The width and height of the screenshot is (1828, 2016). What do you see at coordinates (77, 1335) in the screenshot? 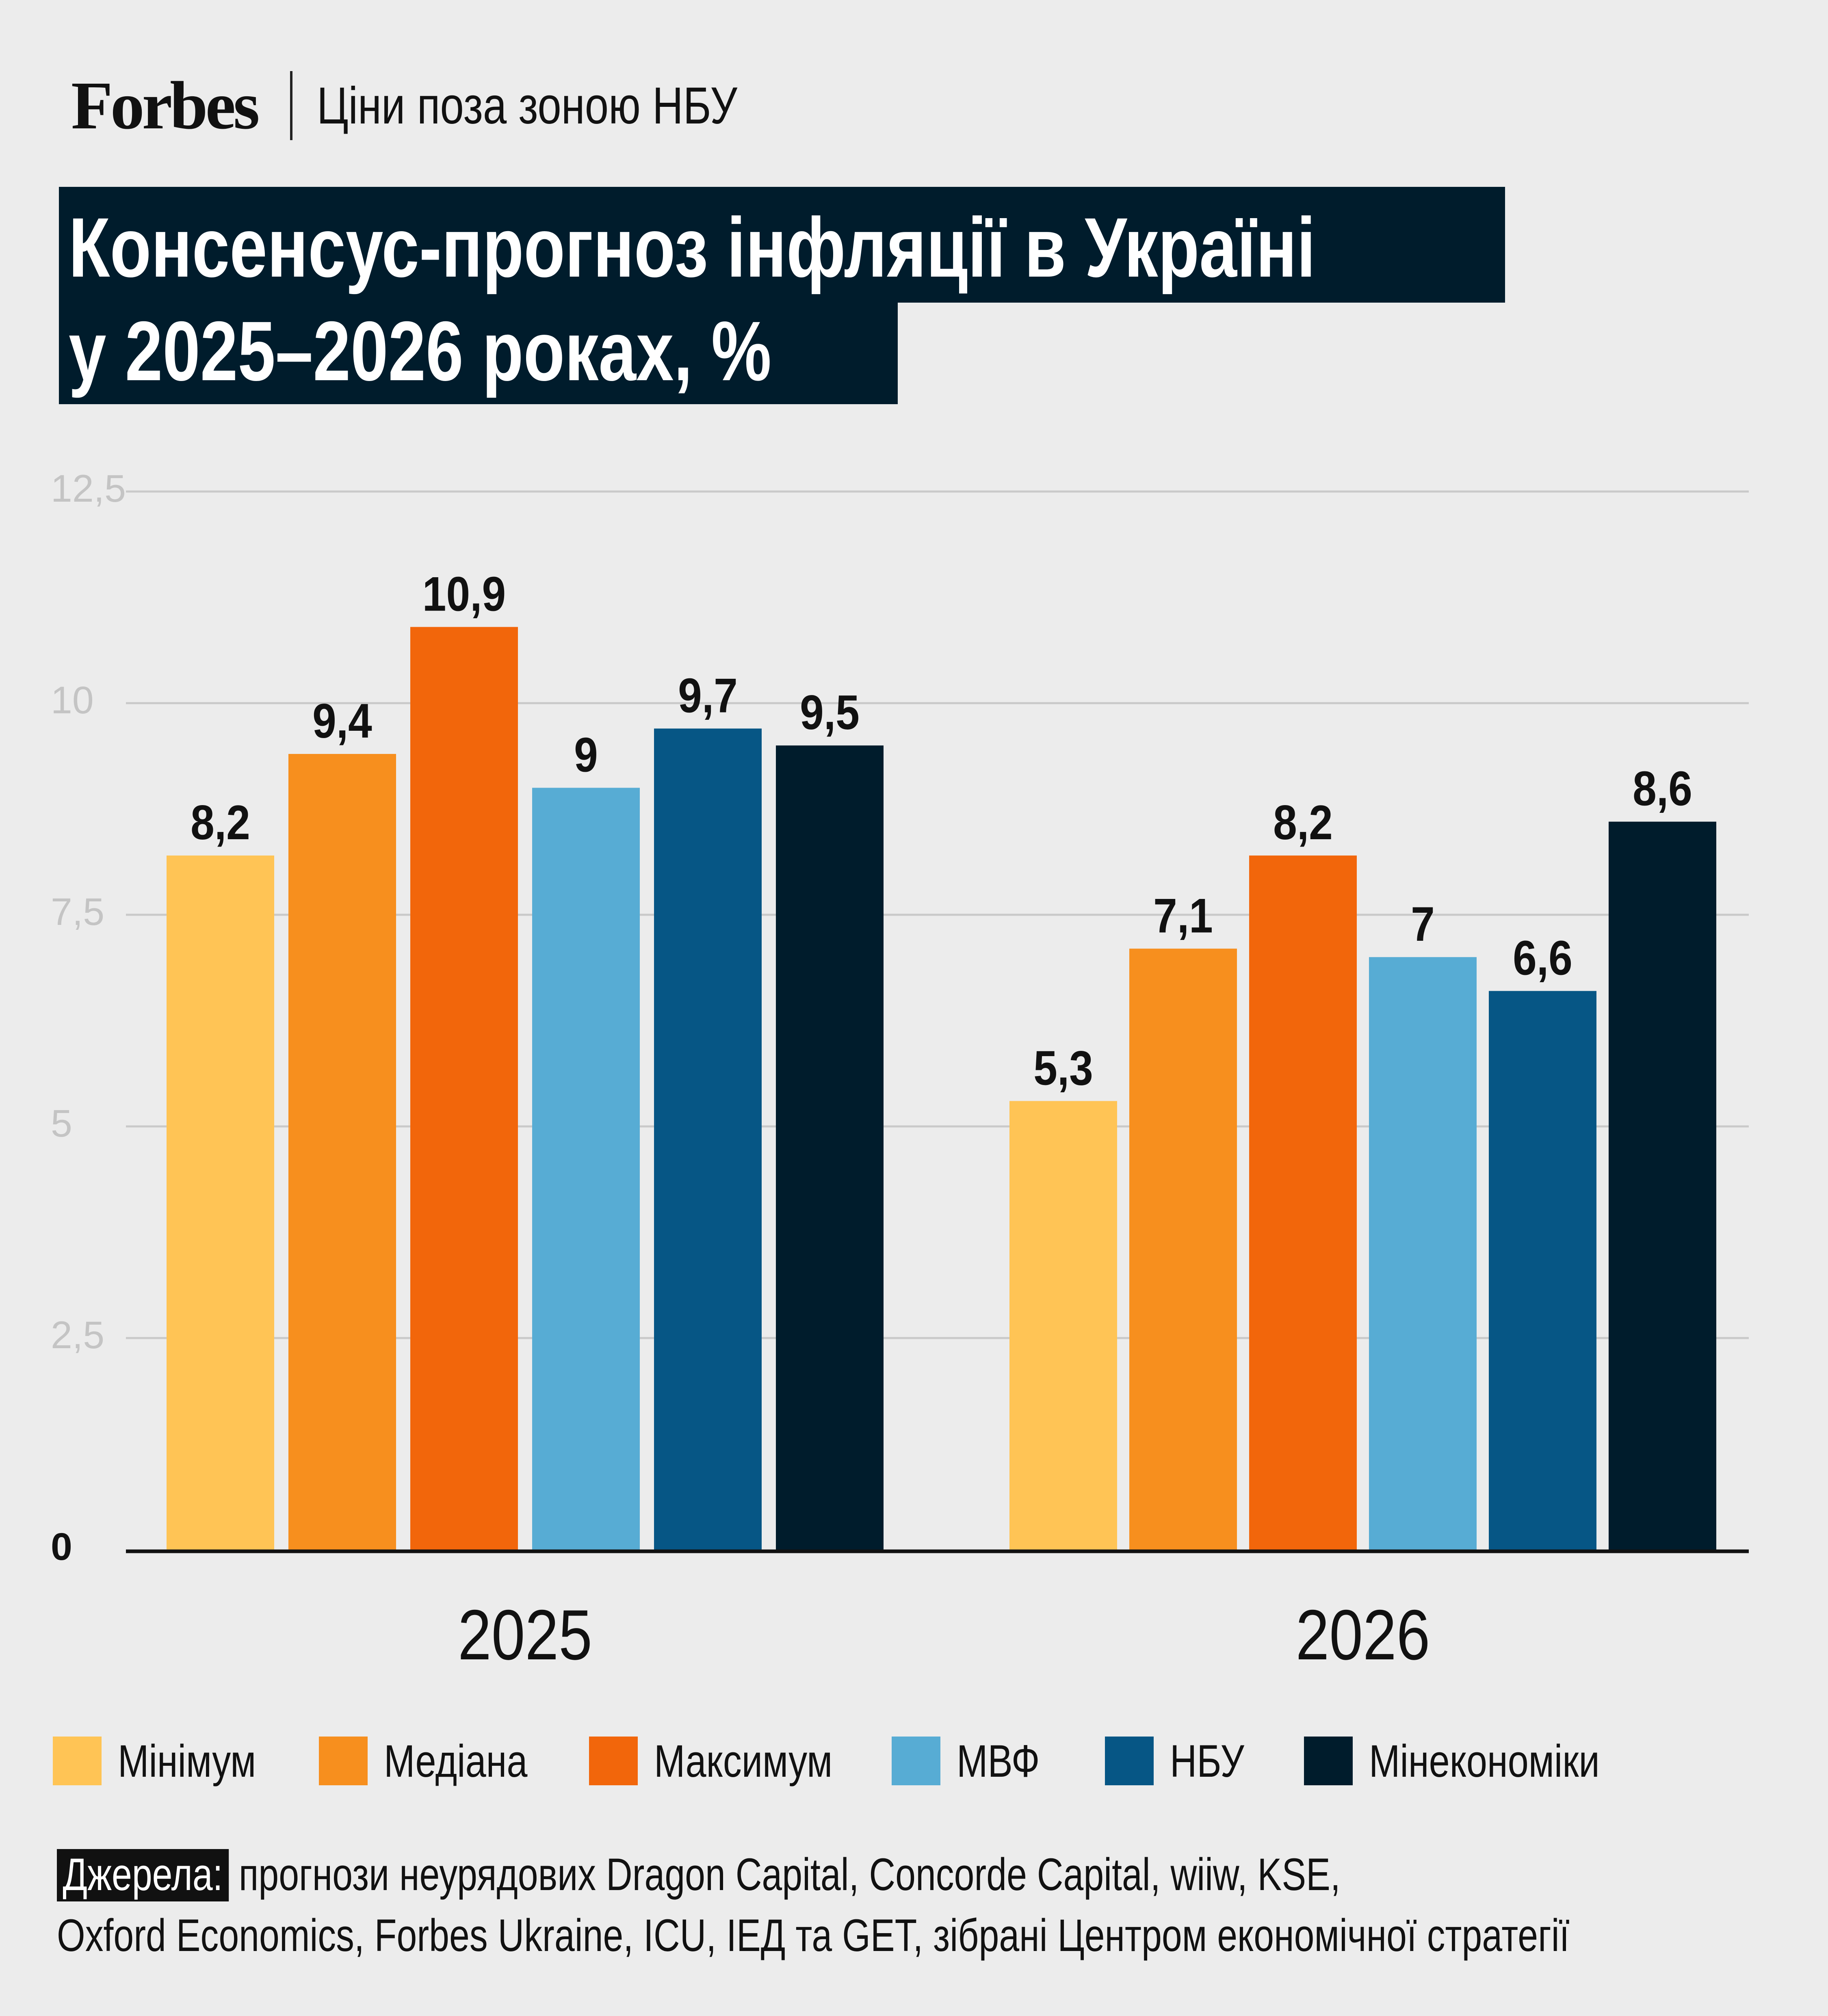
I see `y-tick-label: 2,5` at bounding box center [77, 1335].